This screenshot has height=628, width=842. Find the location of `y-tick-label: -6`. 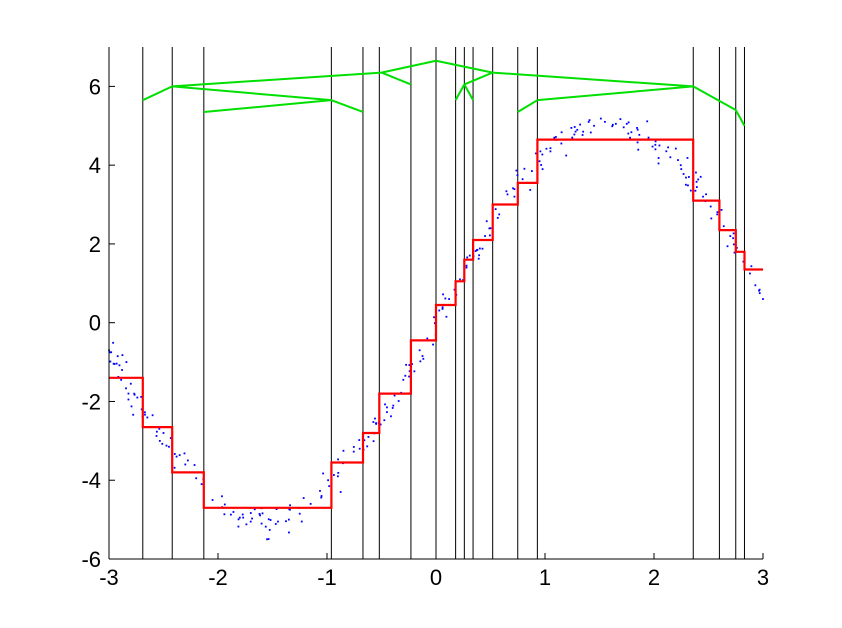

y-tick-label: -6 is located at coordinates (91, 559).